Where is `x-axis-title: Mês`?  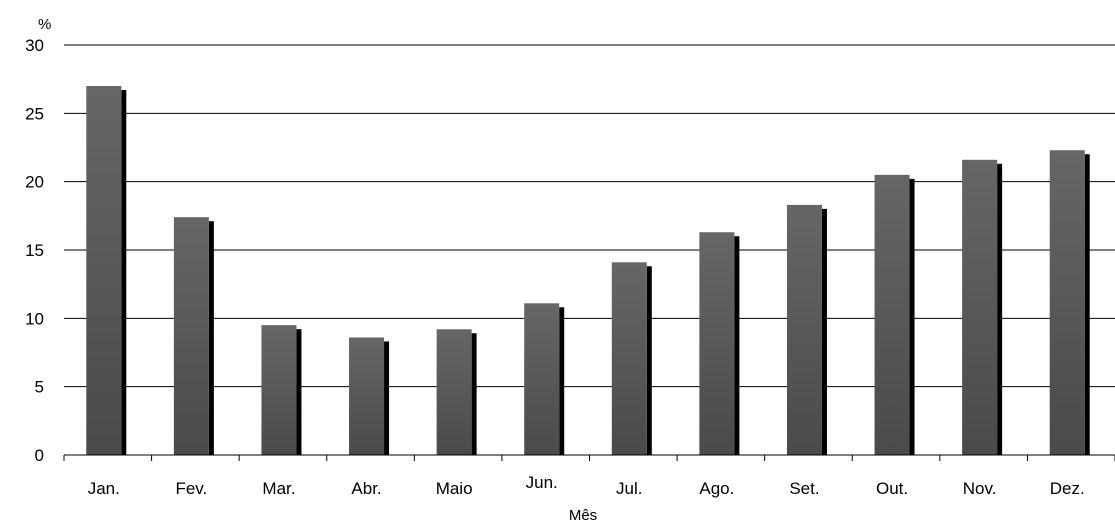 x-axis-title: Mês is located at coordinates (583, 514).